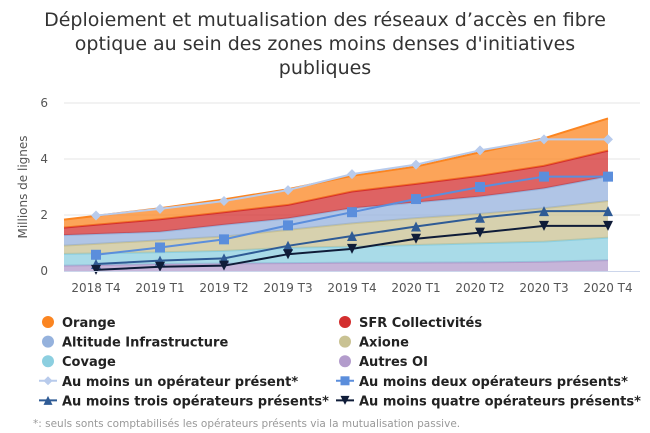  I want to click on legend-item: Au moins deux opérateurs présents*, so click(482, 382).